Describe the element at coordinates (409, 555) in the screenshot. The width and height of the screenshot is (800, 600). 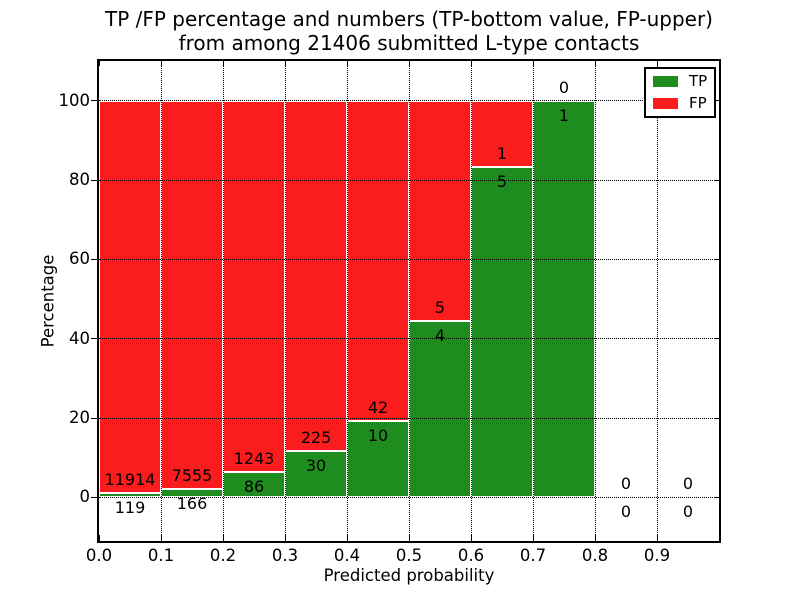
I see `x-tick-label: 0.5` at that location.